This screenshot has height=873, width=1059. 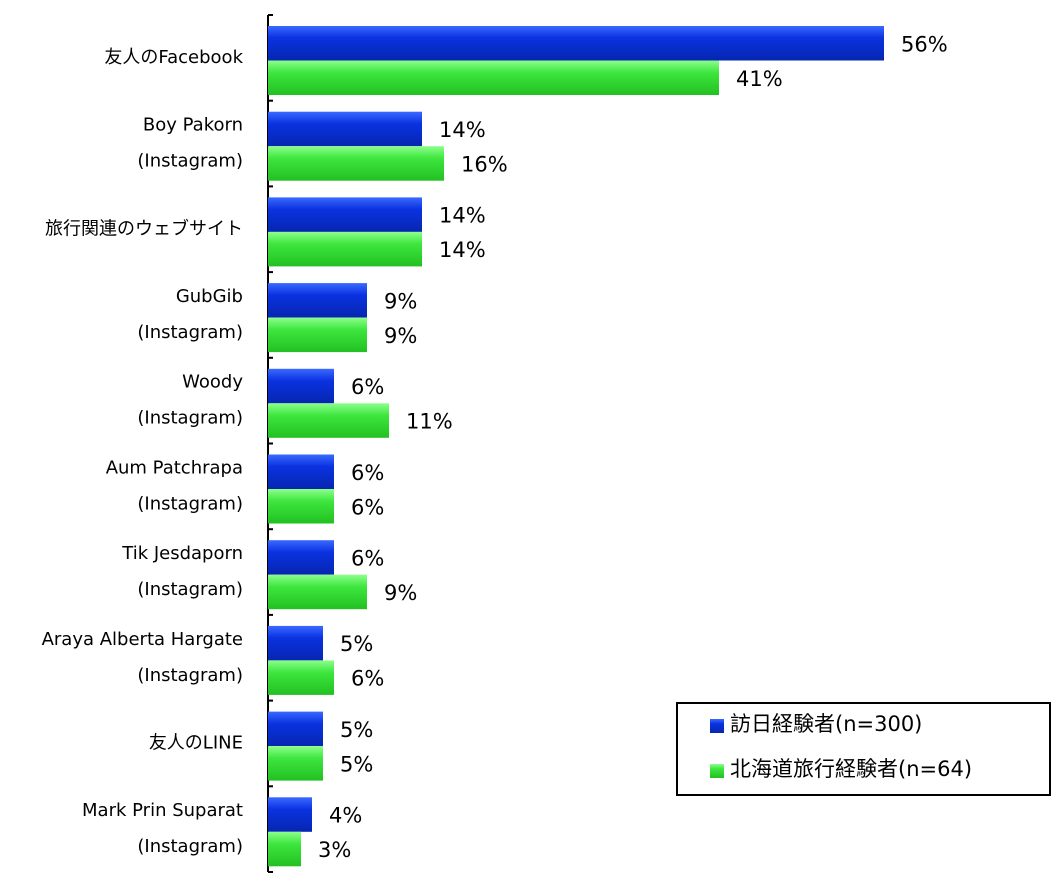 I want to click on category-label: 友人のFacebook, so click(x=173, y=57).